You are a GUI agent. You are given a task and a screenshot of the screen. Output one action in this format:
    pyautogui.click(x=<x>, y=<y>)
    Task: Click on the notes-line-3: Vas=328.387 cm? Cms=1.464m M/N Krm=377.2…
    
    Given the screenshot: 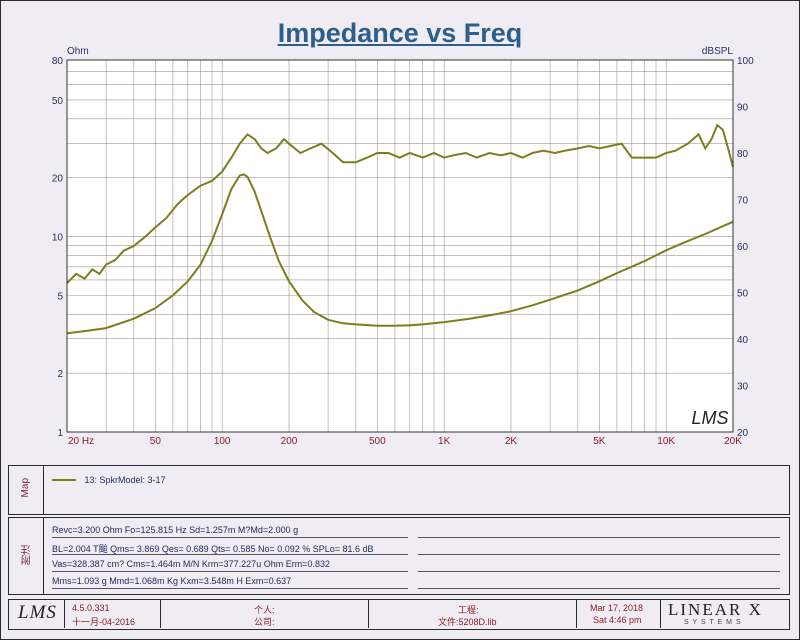 What is the action you would take?
    pyautogui.click(x=191, y=564)
    